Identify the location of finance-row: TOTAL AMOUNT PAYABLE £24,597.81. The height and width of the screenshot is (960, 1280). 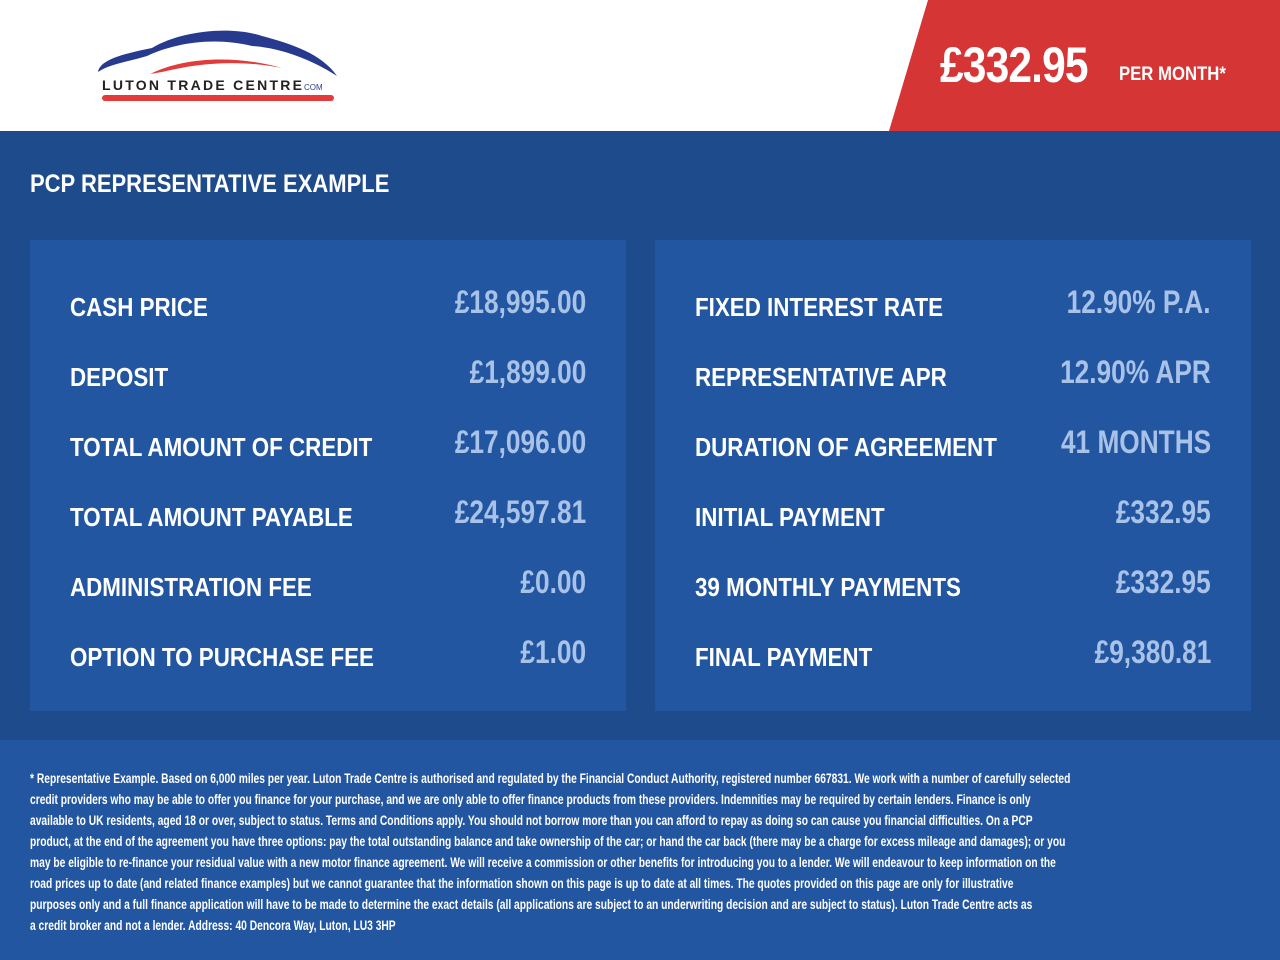
(328, 515).